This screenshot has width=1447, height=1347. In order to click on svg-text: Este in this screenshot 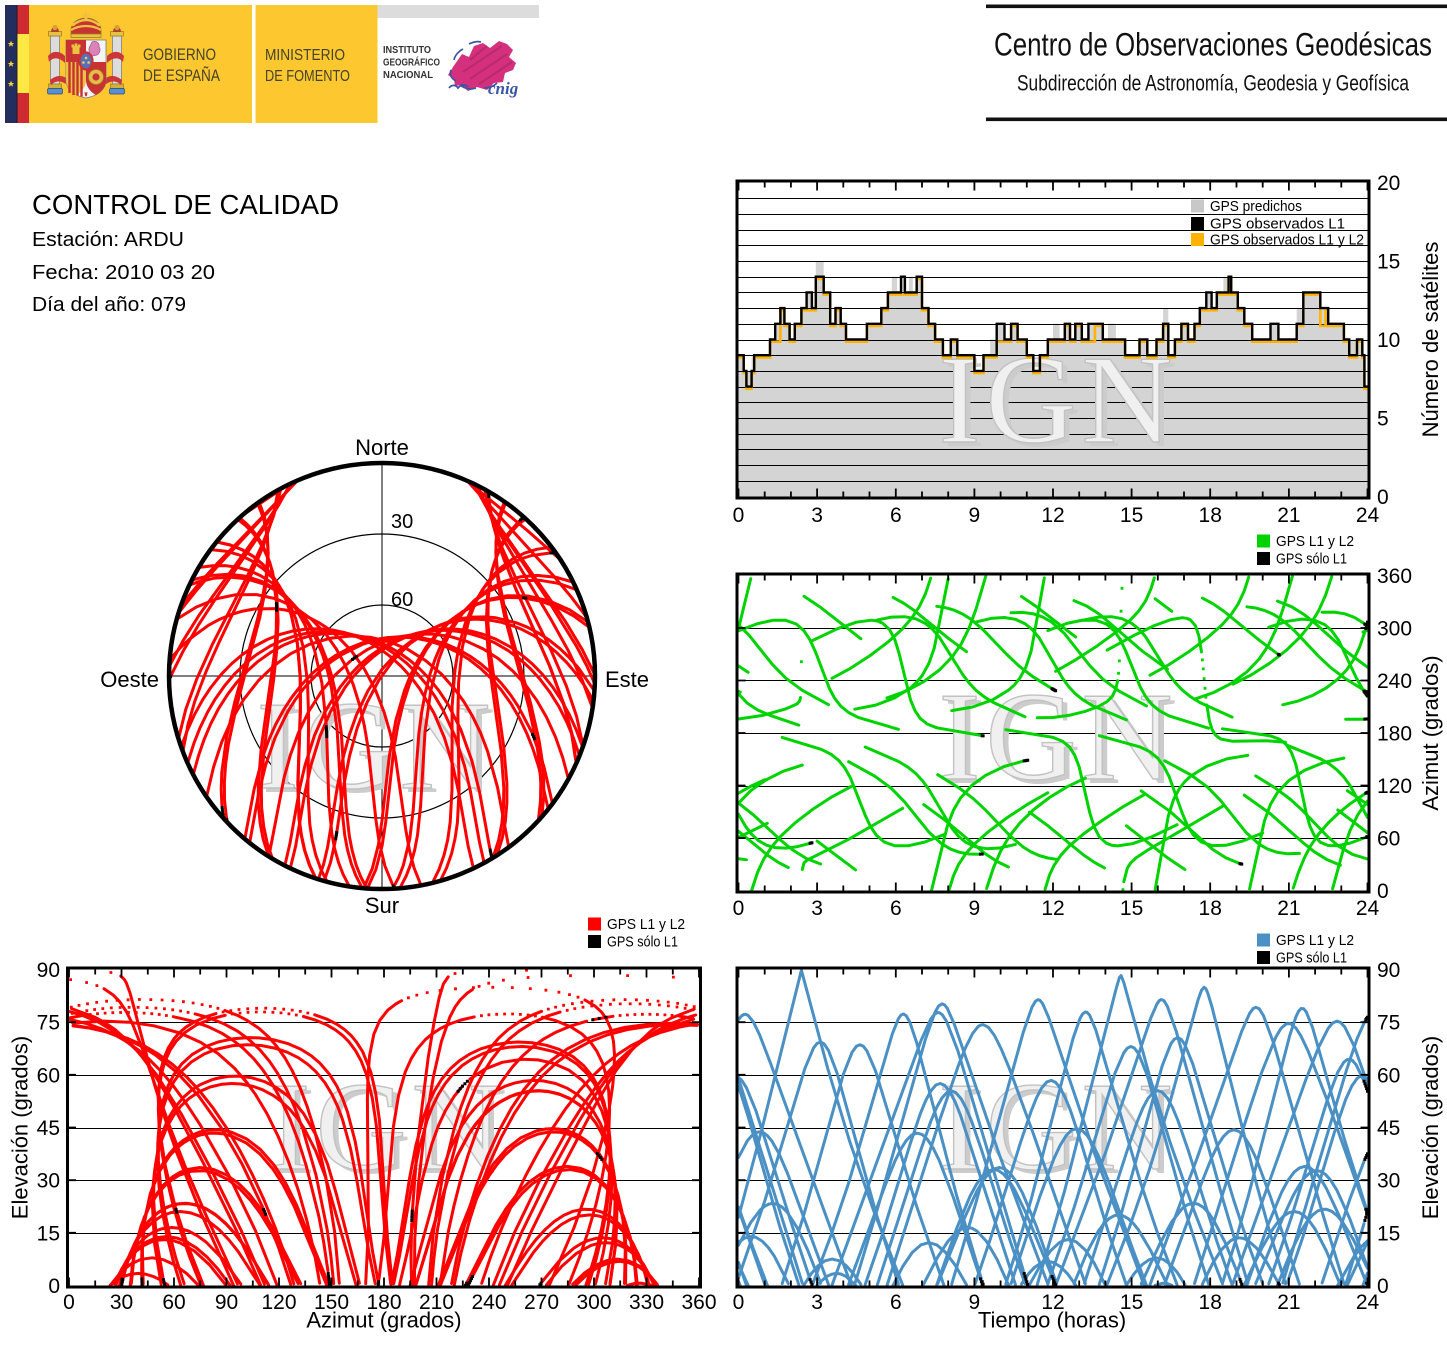, I will do `click(627, 679)`.